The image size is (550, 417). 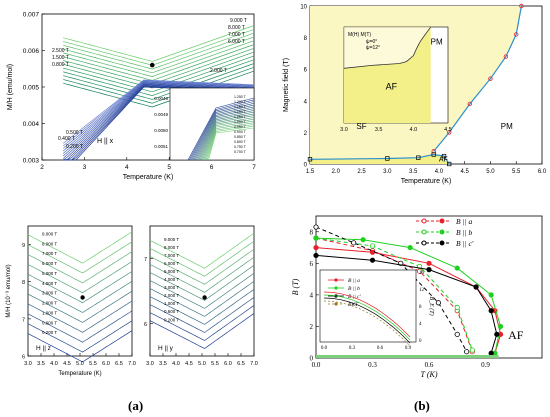 I want to click on inset-x-tick-label: 0.0, so click(x=324, y=348).